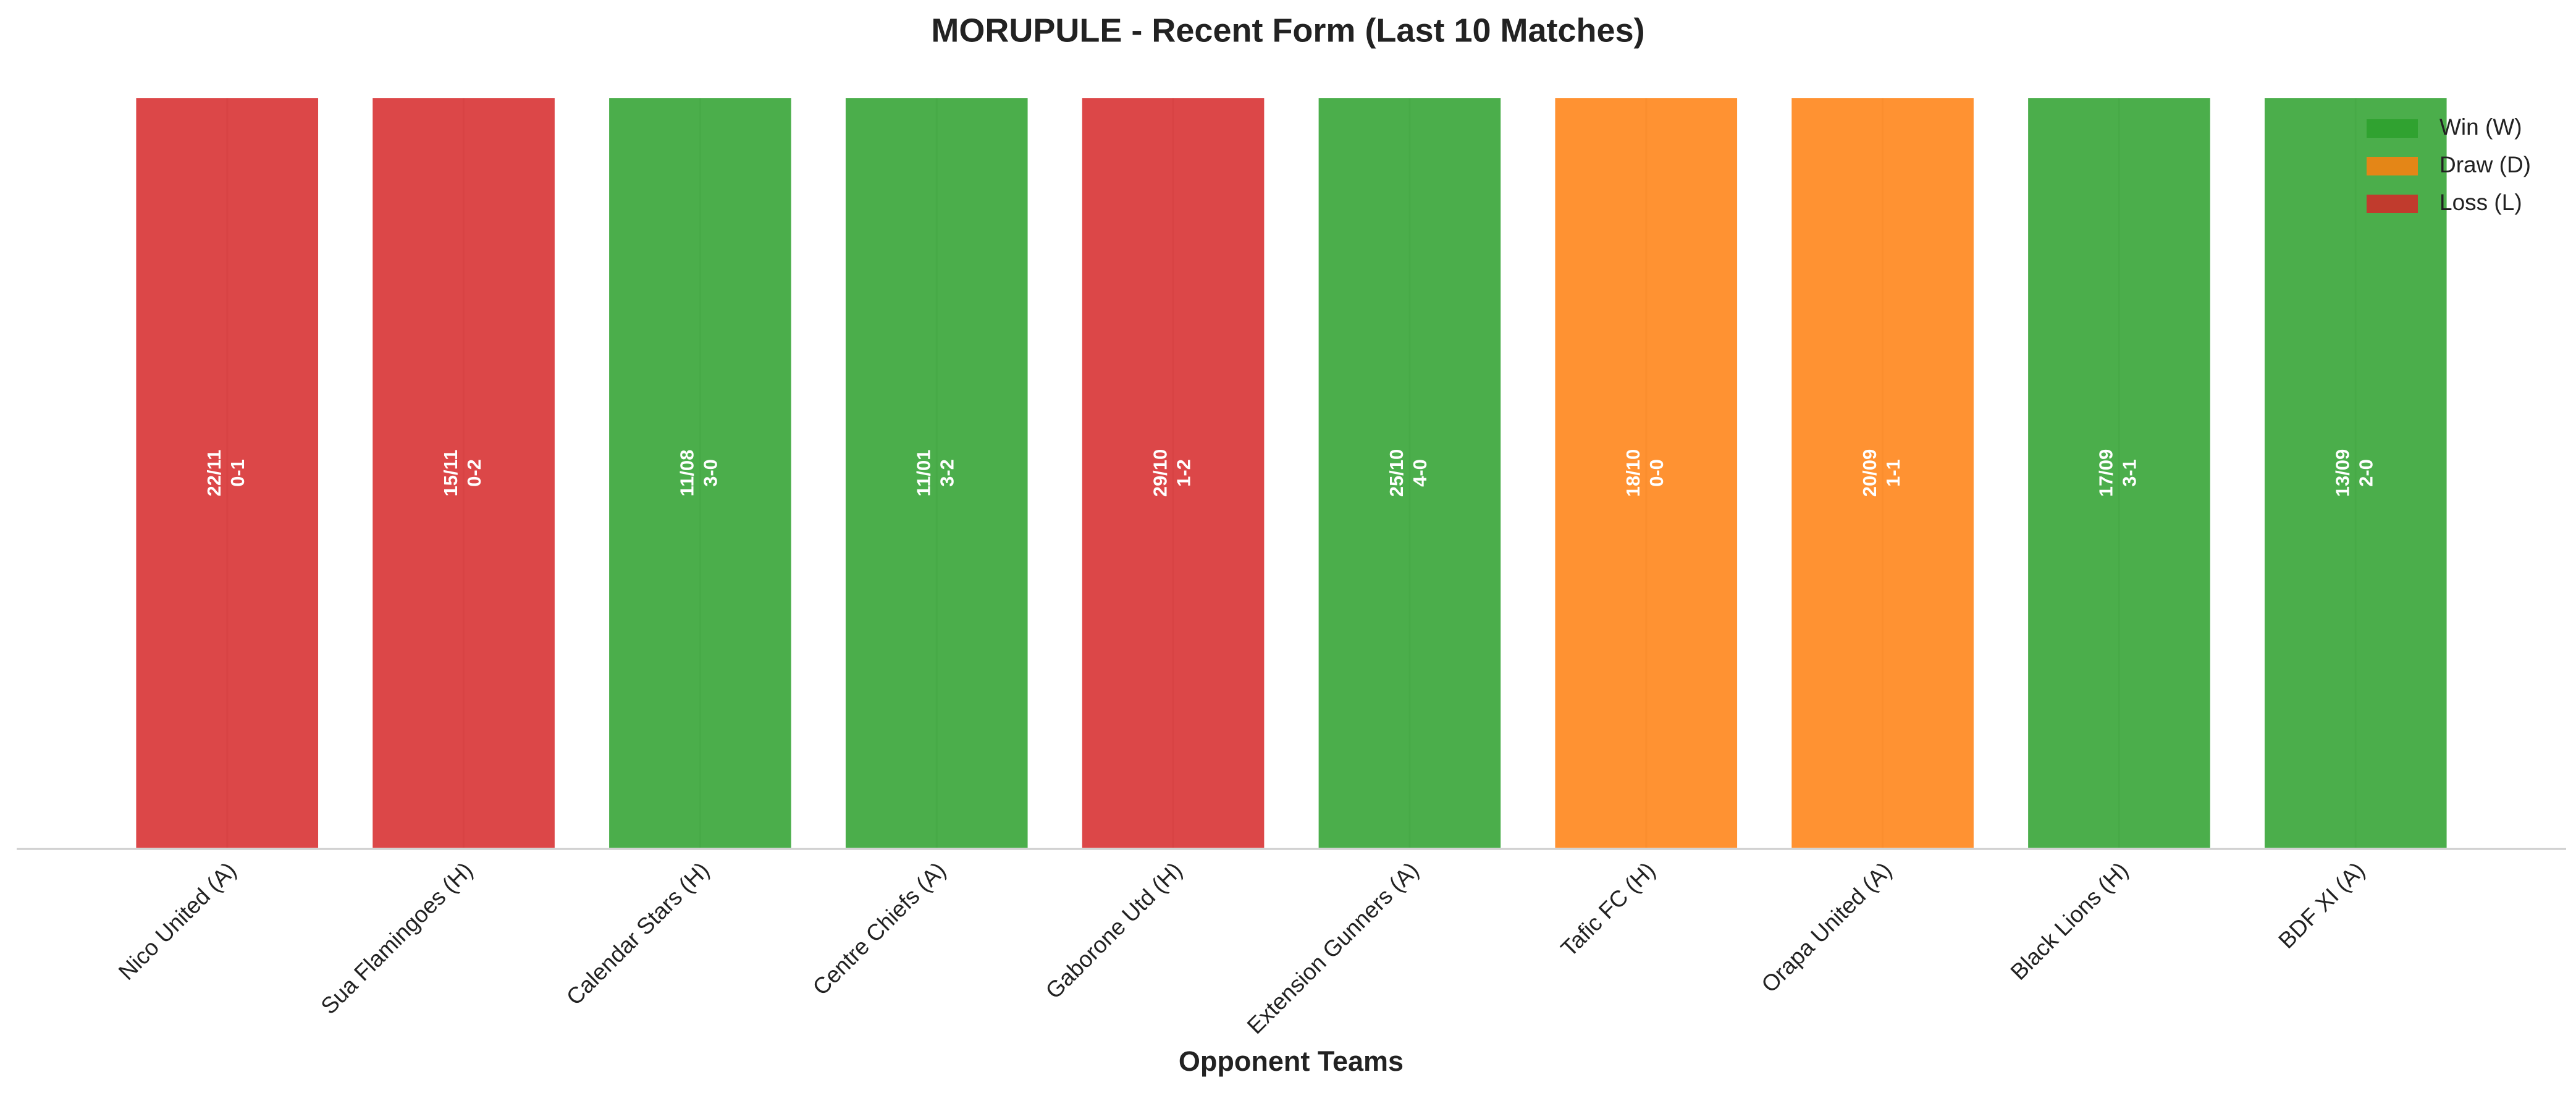 The height and width of the screenshot is (1093, 2576). What do you see at coordinates (2480, 127) in the screenshot?
I see `legend-label: Win (W)` at bounding box center [2480, 127].